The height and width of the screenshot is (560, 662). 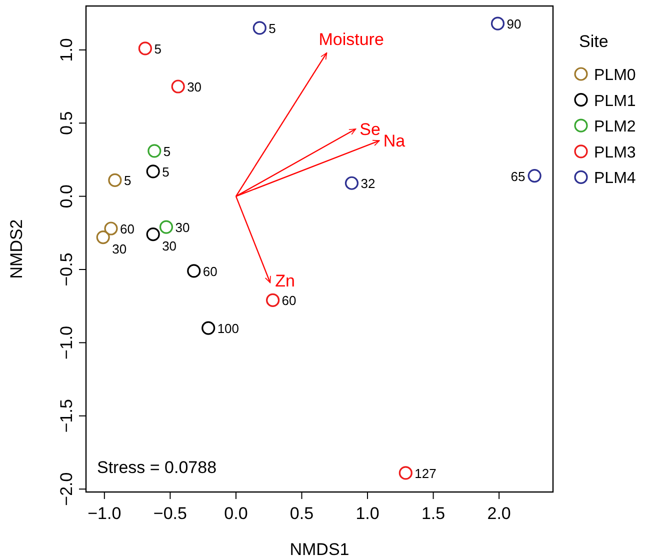 I want to click on x-tick-label: −0.5, so click(x=170, y=513).